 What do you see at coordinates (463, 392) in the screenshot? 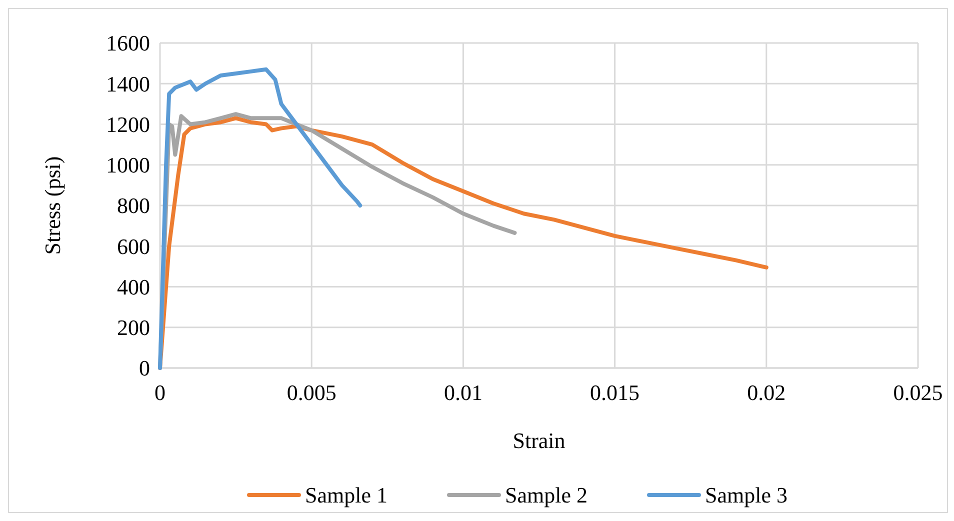
I see `x-tick-label: 0.01` at bounding box center [463, 392].